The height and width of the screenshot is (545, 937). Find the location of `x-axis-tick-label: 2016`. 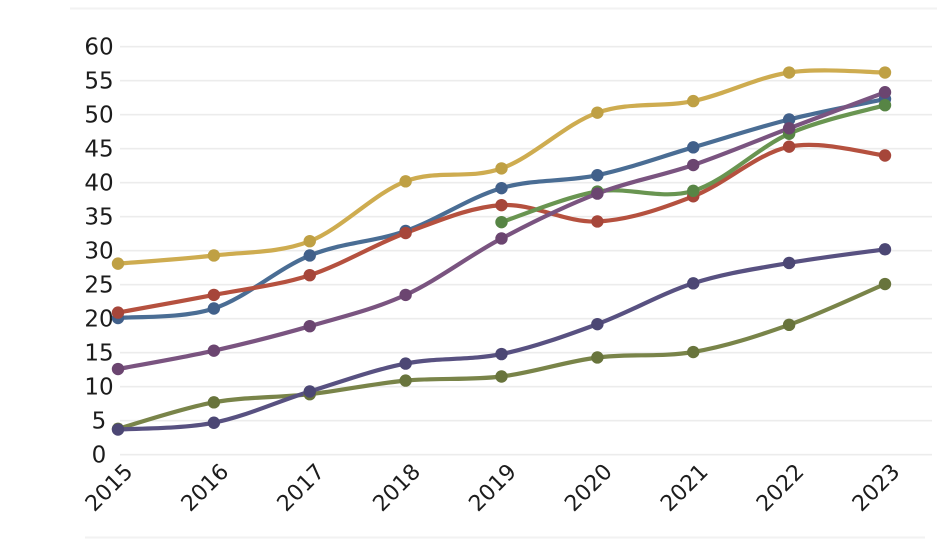

x-axis-tick-label: 2016 is located at coordinates (205, 488).